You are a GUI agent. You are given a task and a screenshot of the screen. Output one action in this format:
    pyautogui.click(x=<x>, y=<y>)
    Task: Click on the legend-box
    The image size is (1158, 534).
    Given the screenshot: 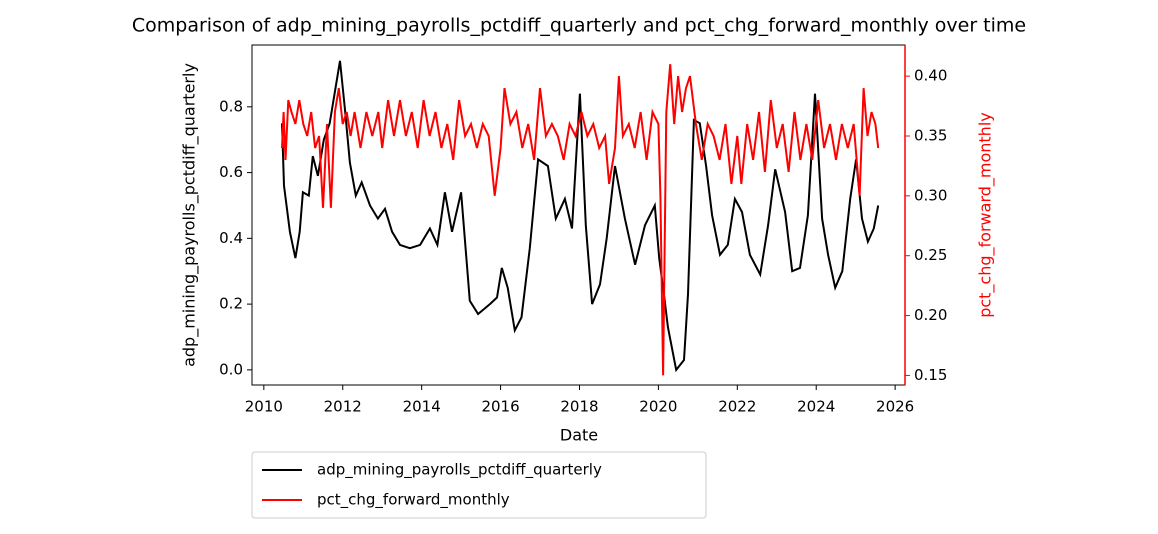 What is the action you would take?
    pyautogui.click(x=479, y=485)
    